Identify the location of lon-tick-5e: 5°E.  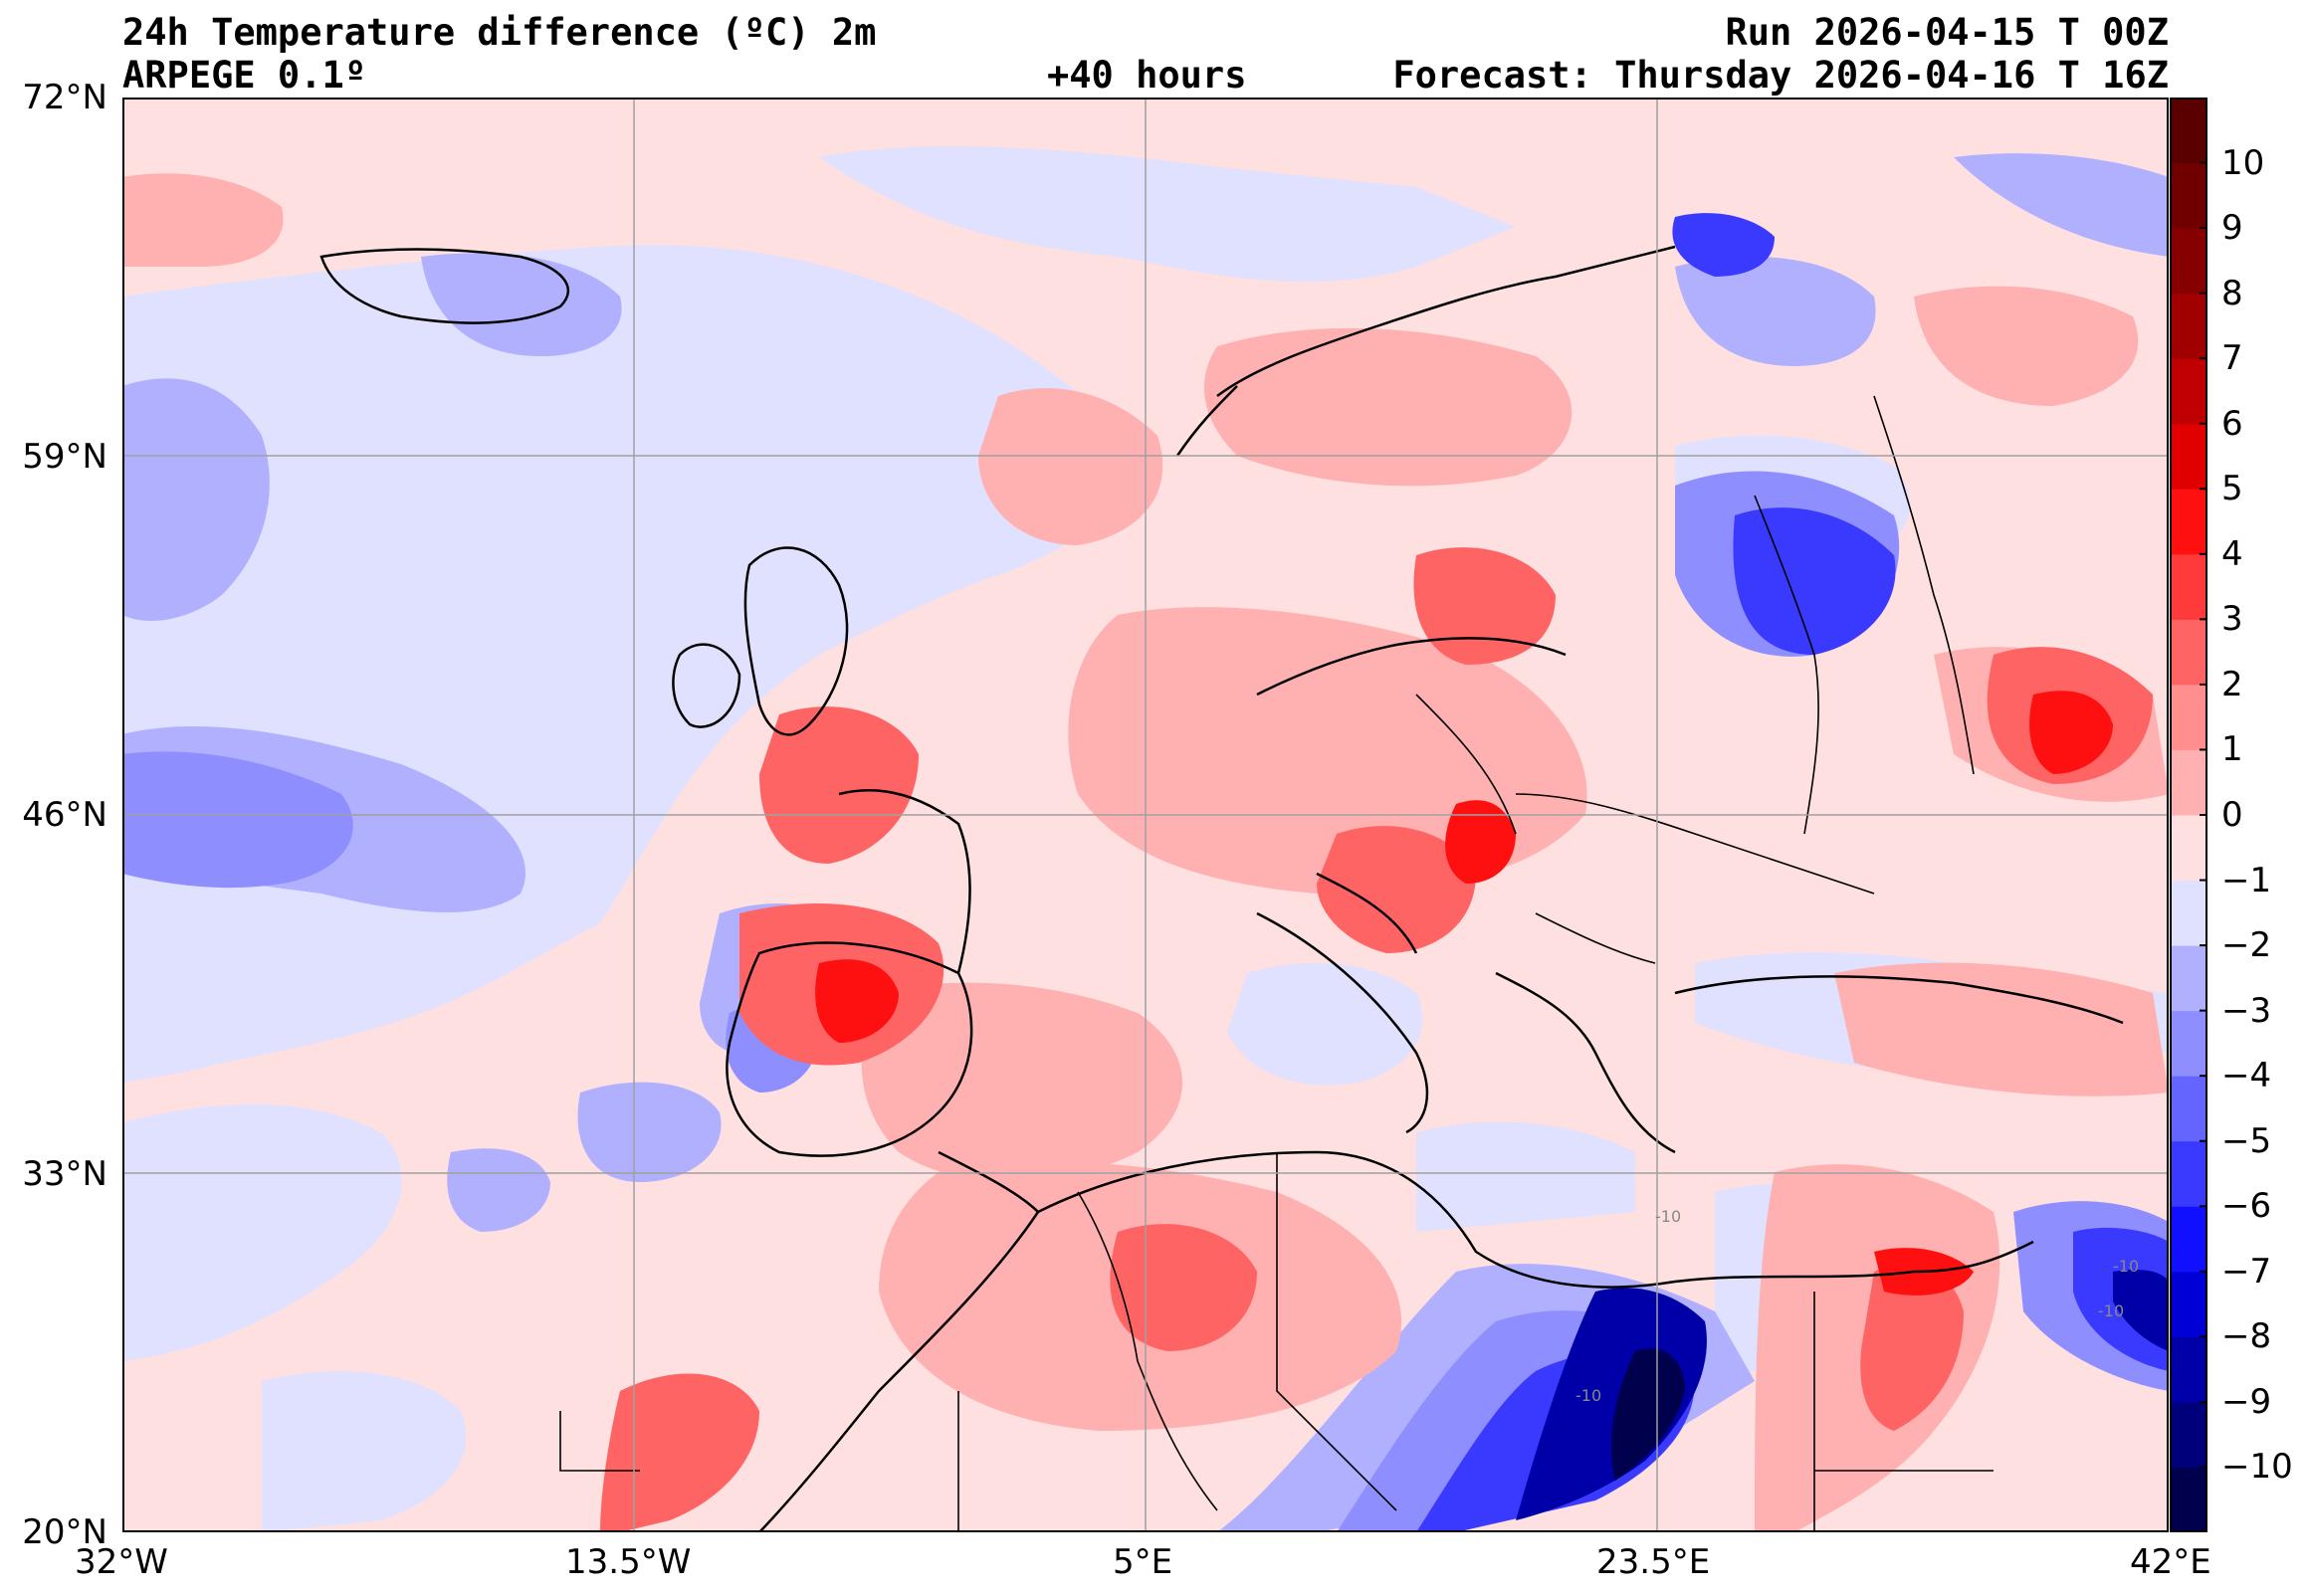
(1143, 1562).